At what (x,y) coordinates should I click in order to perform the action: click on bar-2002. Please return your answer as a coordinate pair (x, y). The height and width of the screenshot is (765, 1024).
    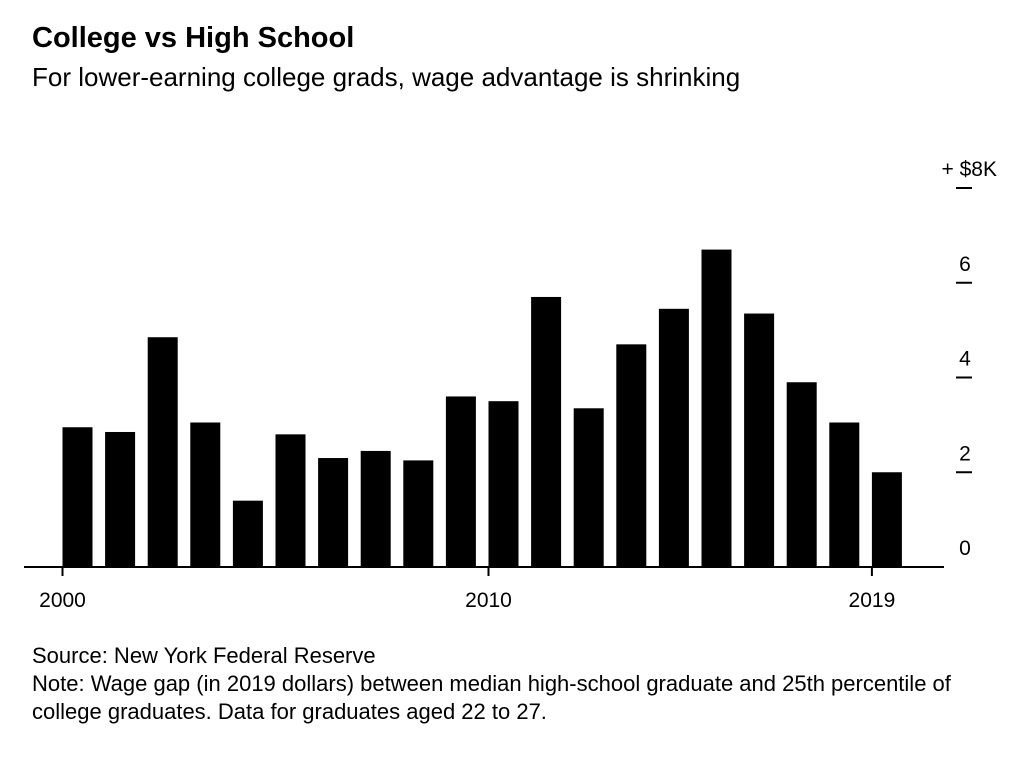
    Looking at the image, I should click on (162, 452).